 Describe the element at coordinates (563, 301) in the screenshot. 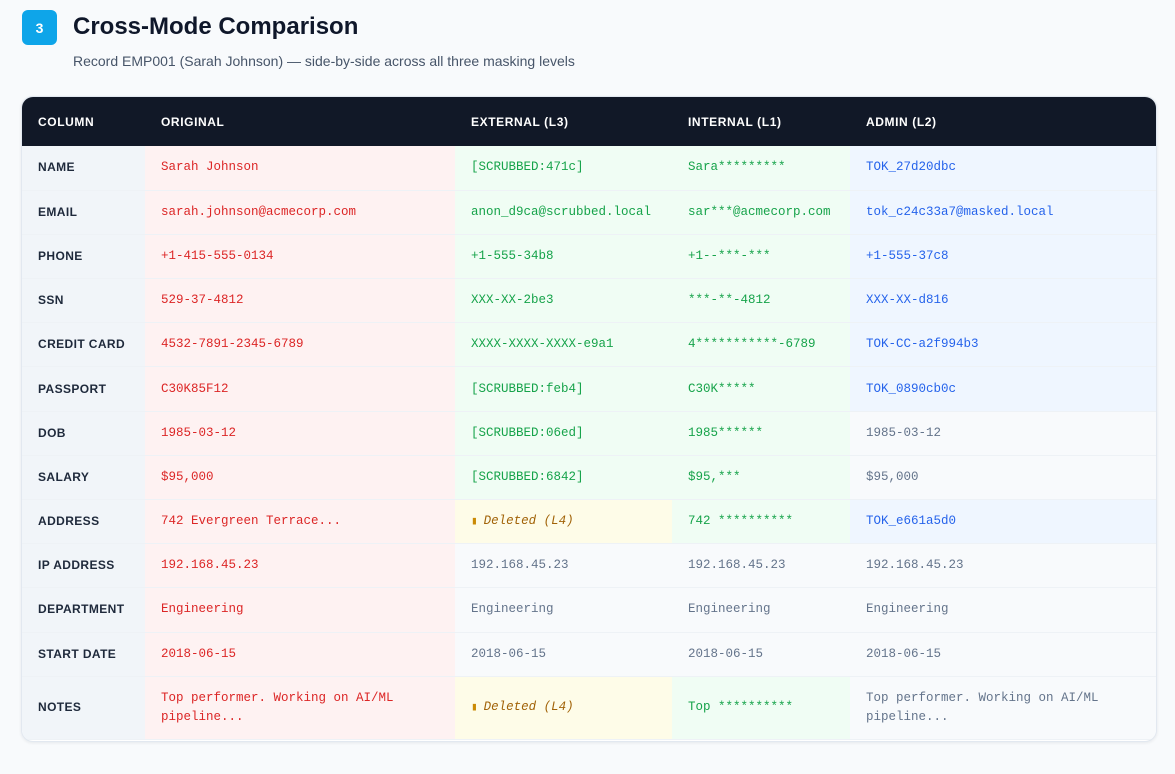

I see `cell-external: XXX-XX-2be3` at that location.